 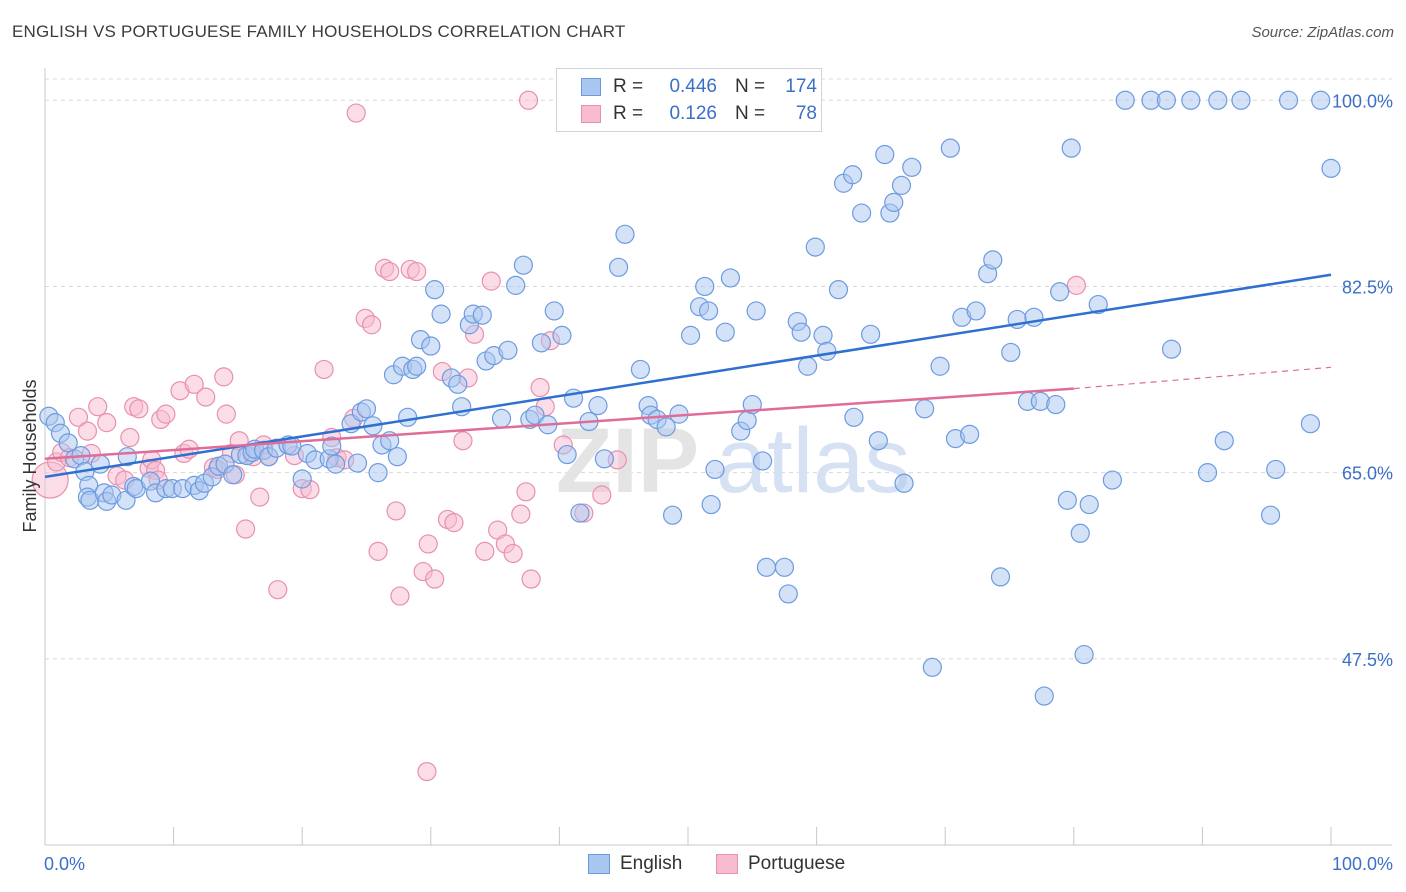 I want to click on y-tick-label: 100.0%, so click(x=1362, y=101).